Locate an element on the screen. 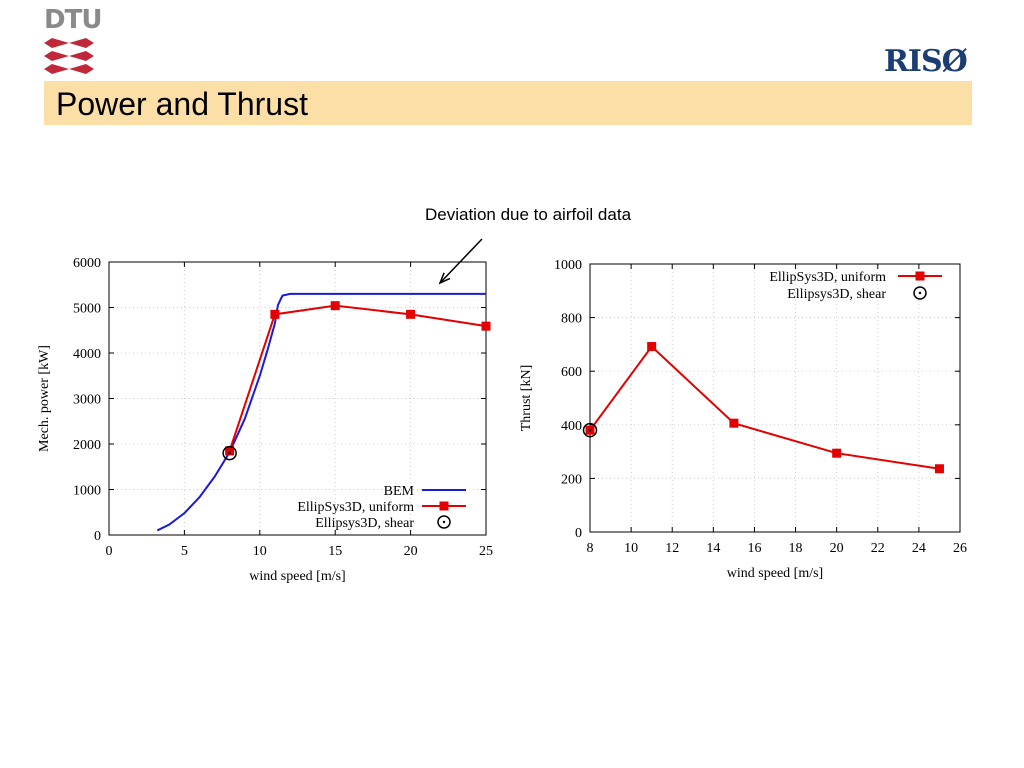  y-tick-label: 3000 is located at coordinates (87, 400).